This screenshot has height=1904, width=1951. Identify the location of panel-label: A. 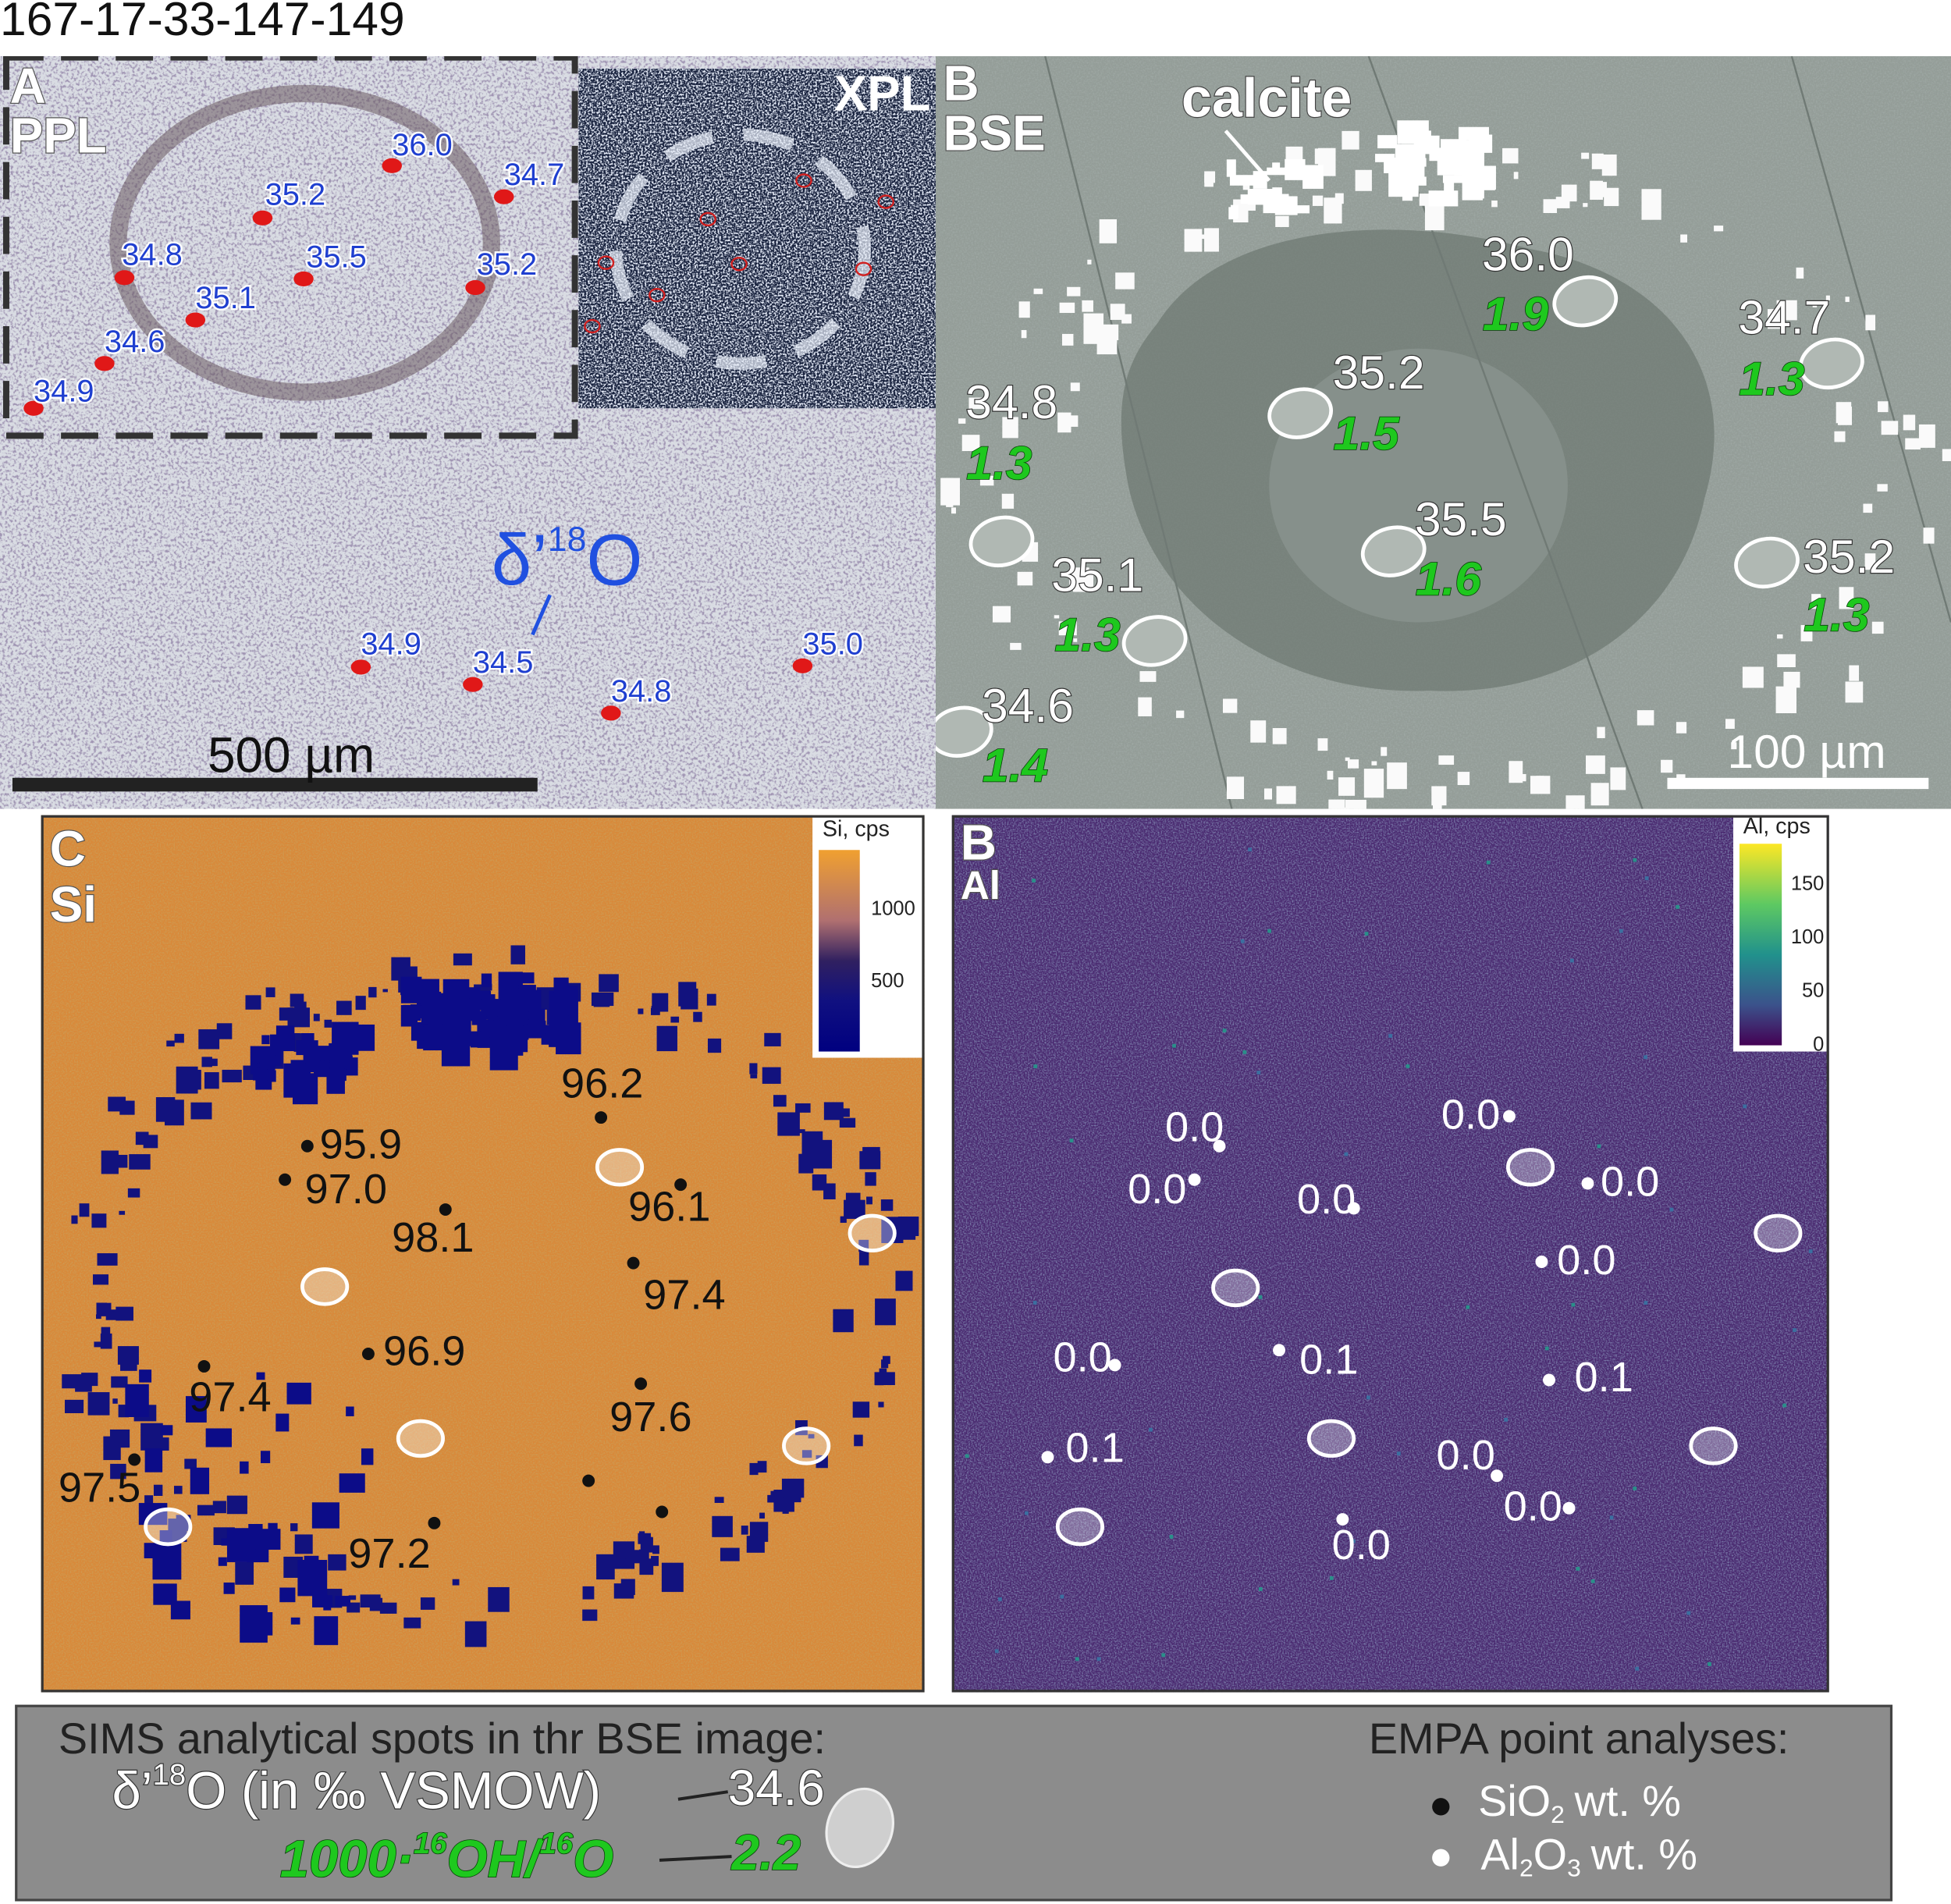
(28, 86).